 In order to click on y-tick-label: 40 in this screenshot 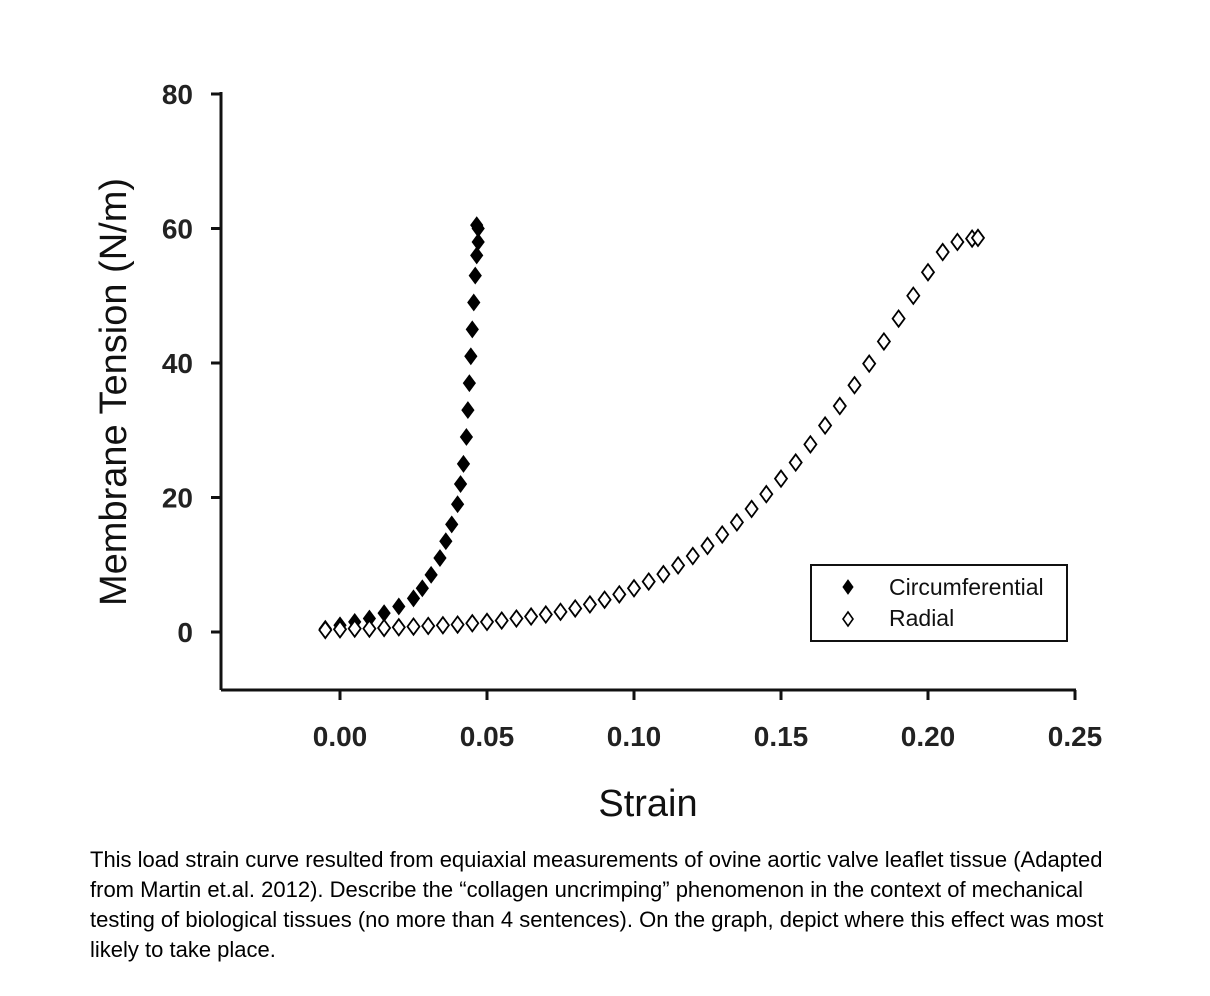, I will do `click(177, 363)`.